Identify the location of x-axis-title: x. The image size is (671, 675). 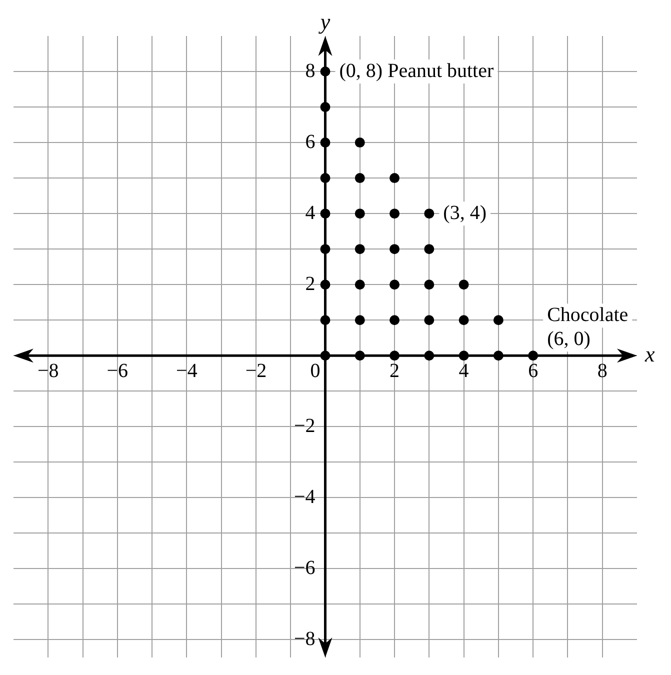
(649, 353).